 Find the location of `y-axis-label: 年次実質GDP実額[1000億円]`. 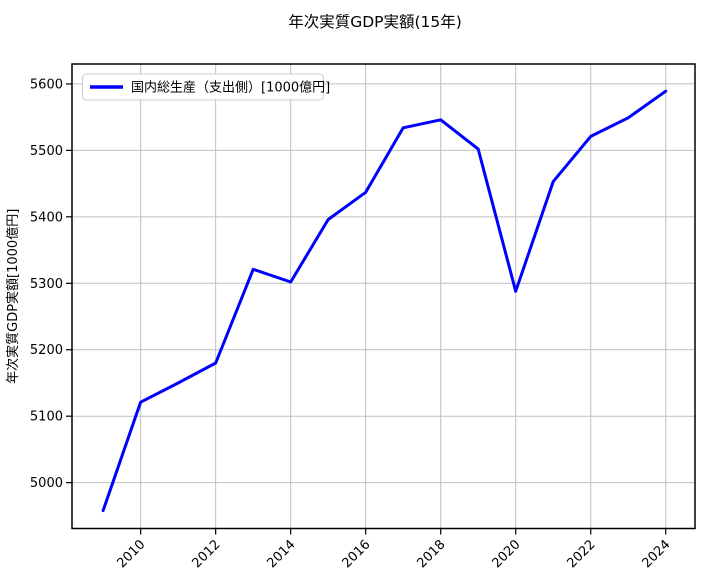

y-axis-label: 年次実質GDP実額[1000億円] is located at coordinates (13, 296).